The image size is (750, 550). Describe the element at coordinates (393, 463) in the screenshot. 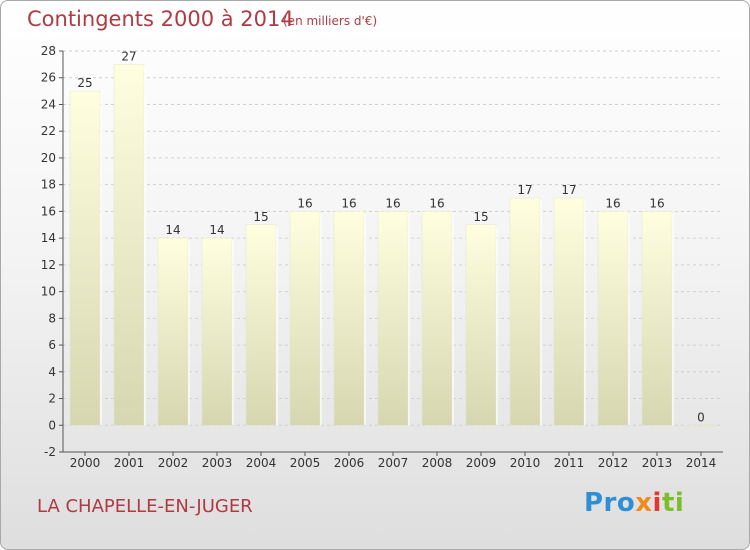

I see `x-tick-label-2007: 2007` at that location.